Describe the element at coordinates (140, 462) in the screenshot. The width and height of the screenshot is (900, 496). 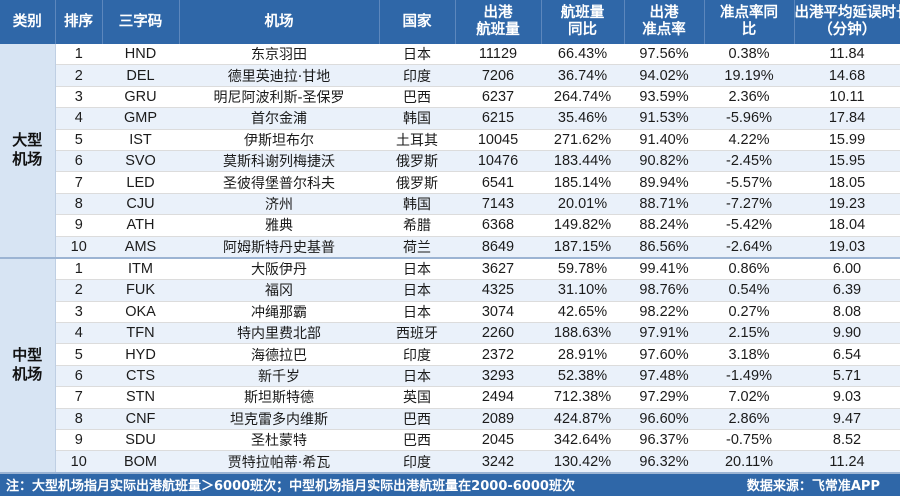
I see `code-cell: BOM` at that location.